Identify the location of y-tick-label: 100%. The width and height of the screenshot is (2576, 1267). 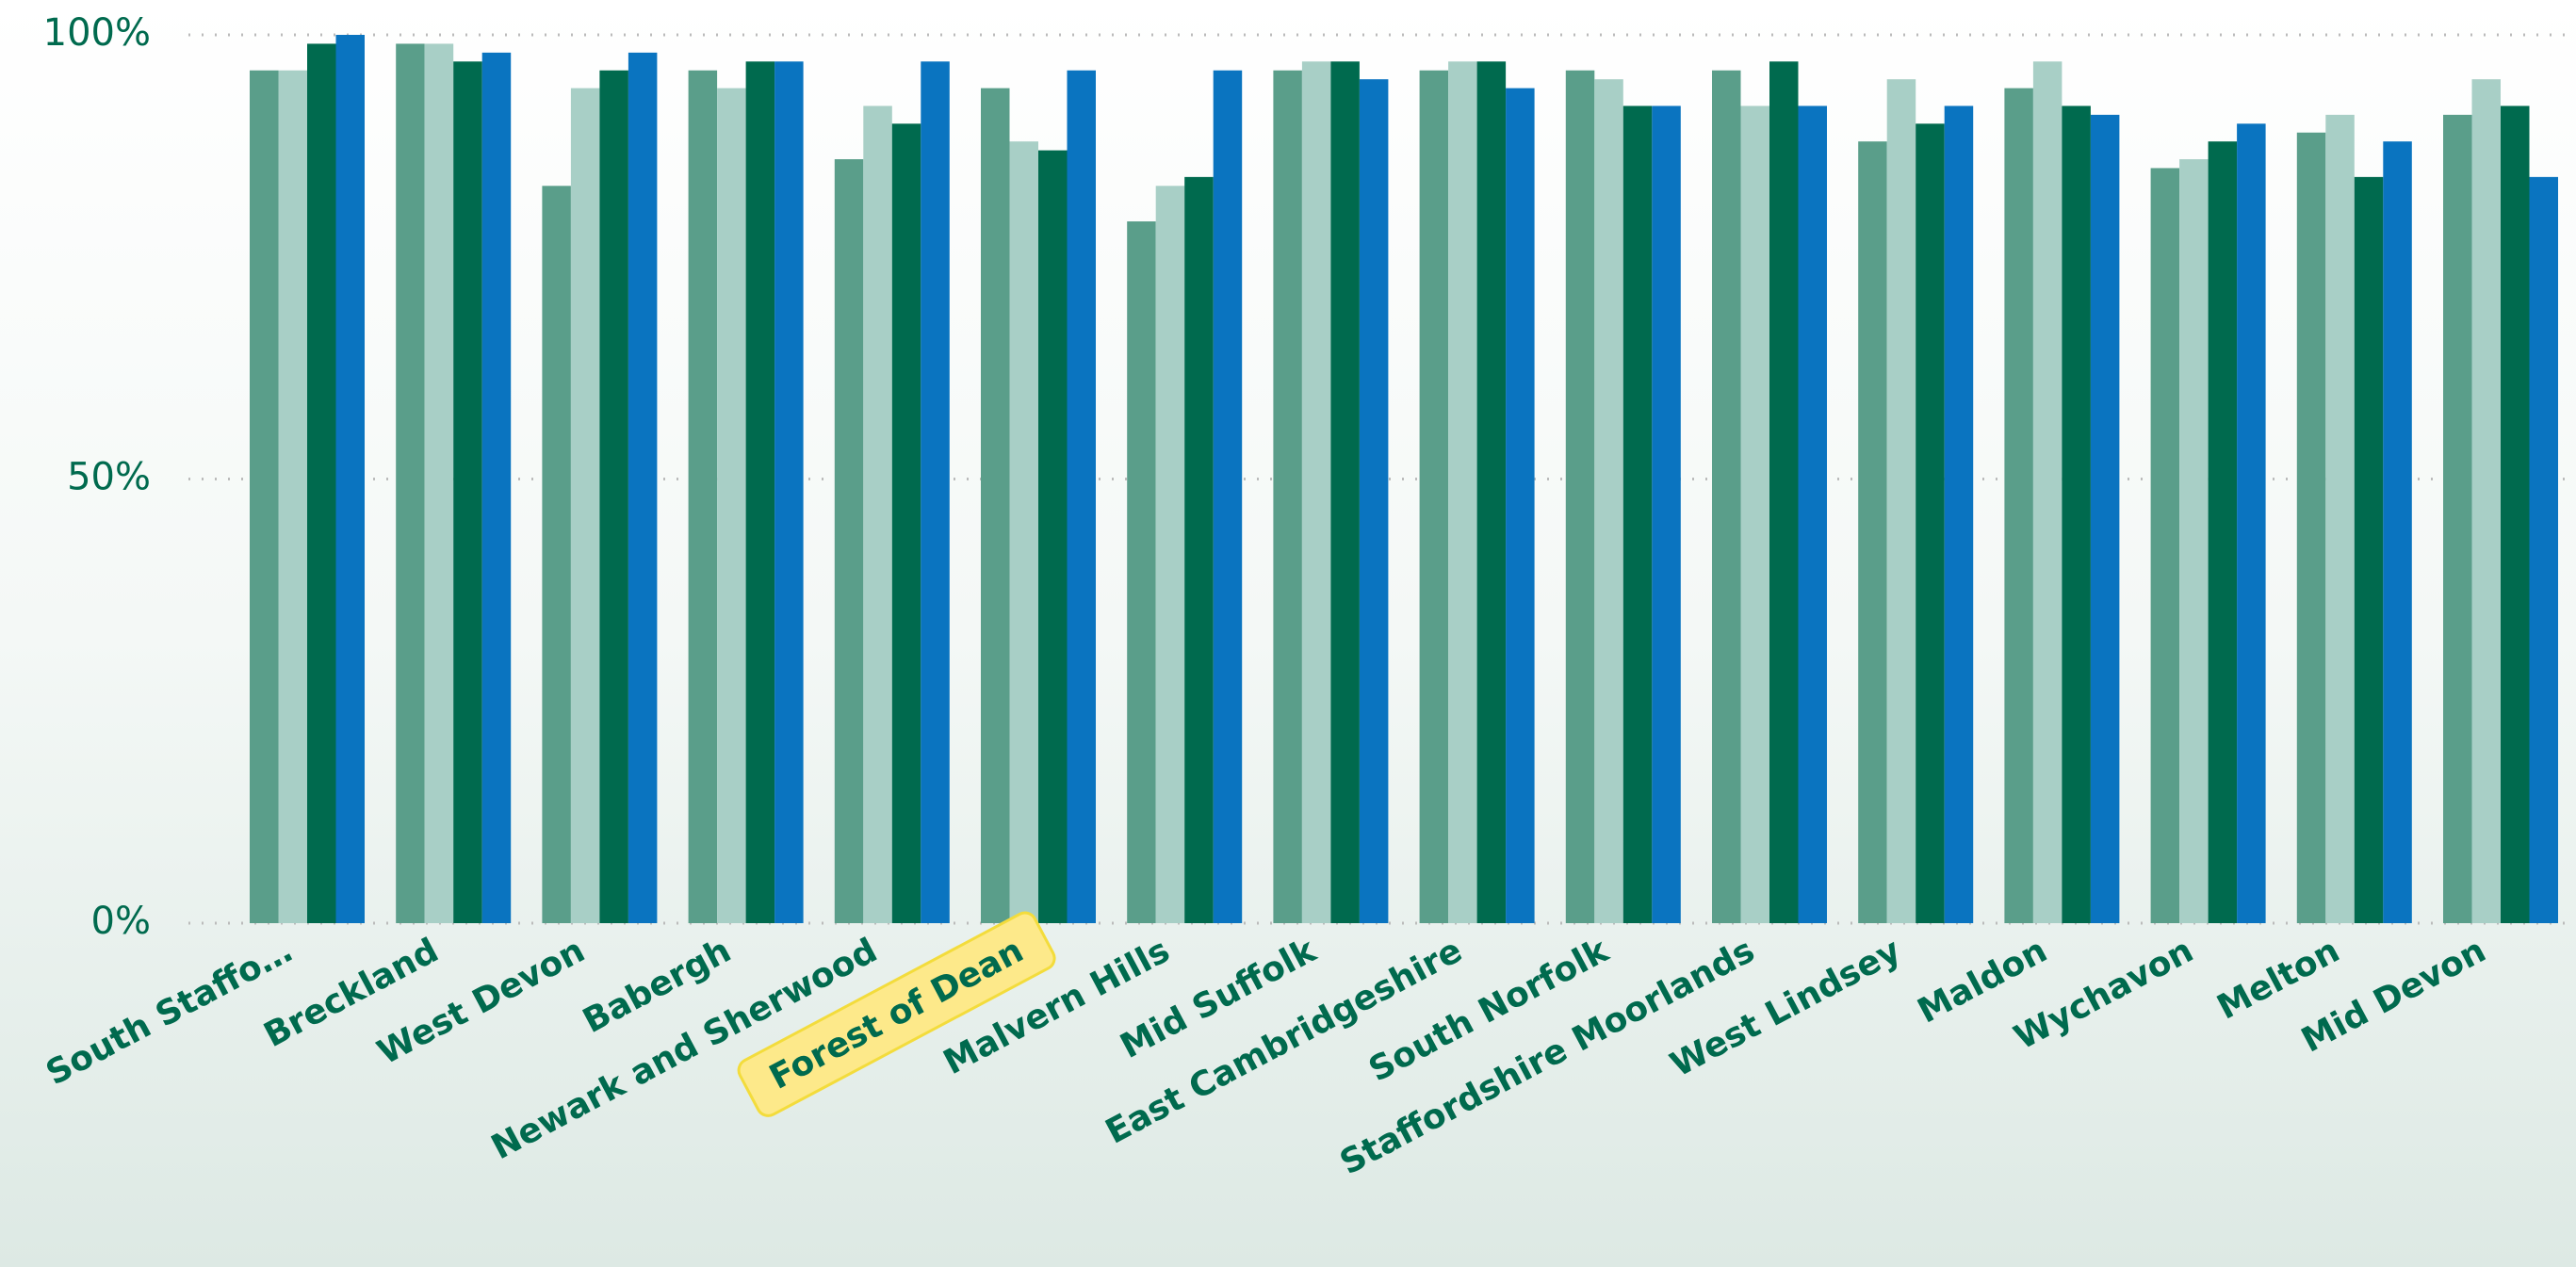
(97, 33).